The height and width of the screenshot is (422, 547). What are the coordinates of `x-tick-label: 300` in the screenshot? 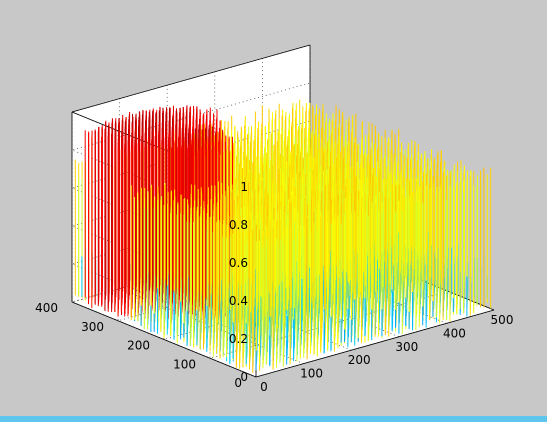 It's located at (406, 347).